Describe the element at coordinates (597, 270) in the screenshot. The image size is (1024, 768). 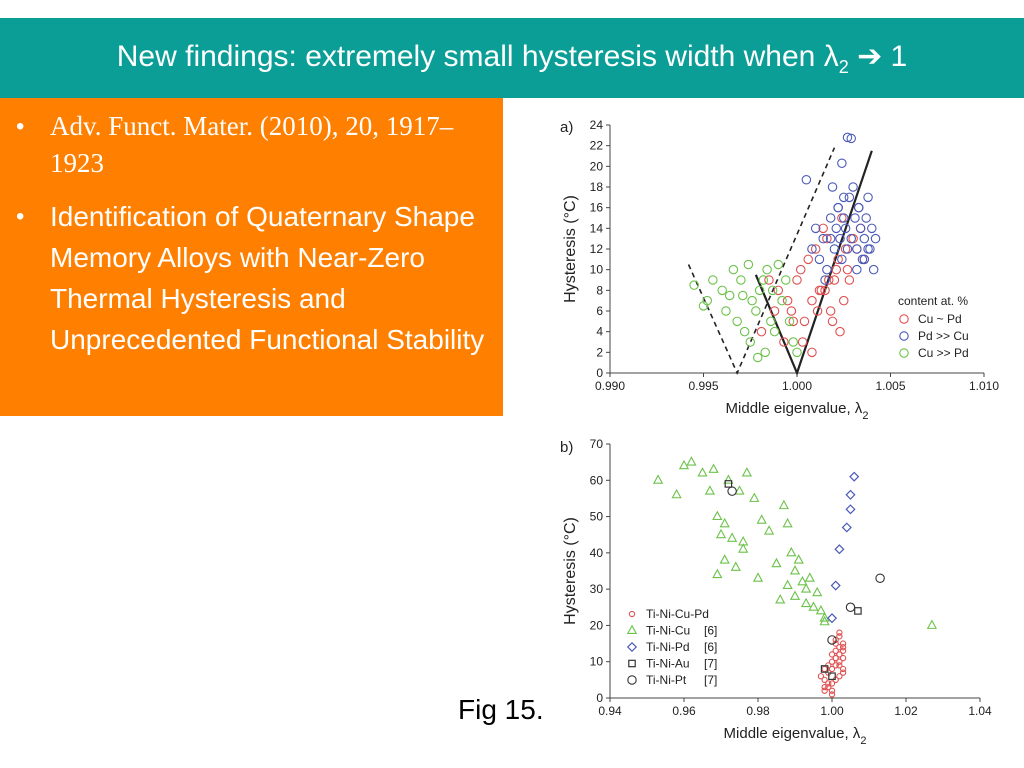
I see `chart-a-y-tick-label: 10` at that location.